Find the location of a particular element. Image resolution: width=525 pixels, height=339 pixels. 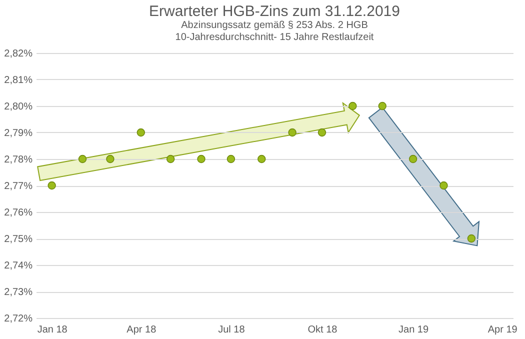

y-tick-label: 2,80% is located at coordinates (18, 107).